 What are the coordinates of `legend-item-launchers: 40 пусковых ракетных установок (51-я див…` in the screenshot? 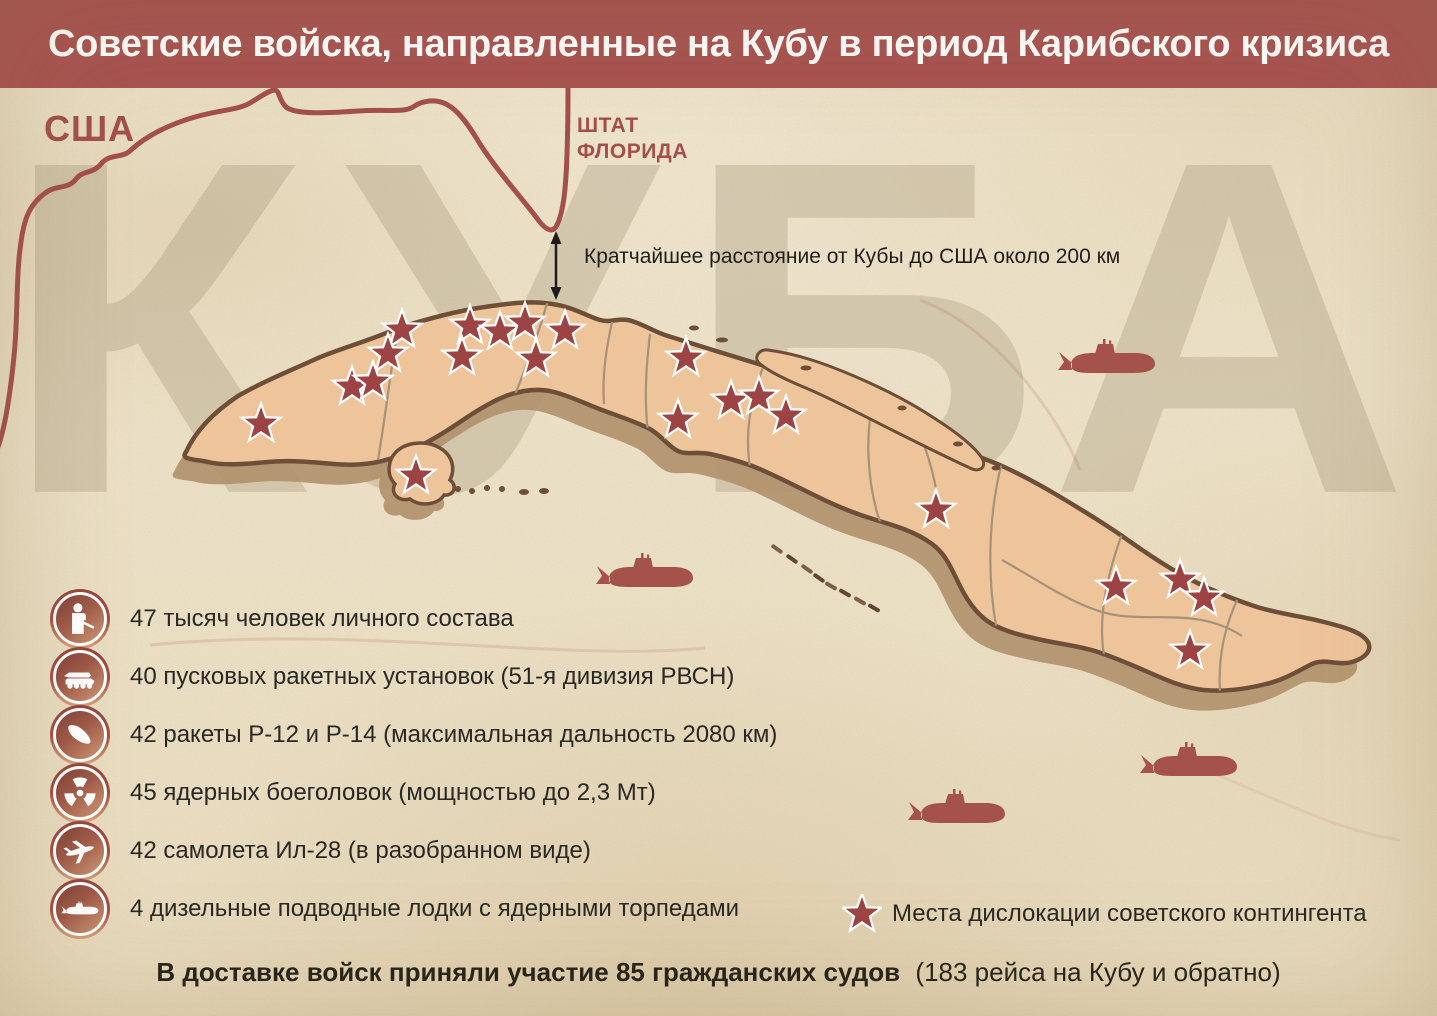 It's located at (413, 677).